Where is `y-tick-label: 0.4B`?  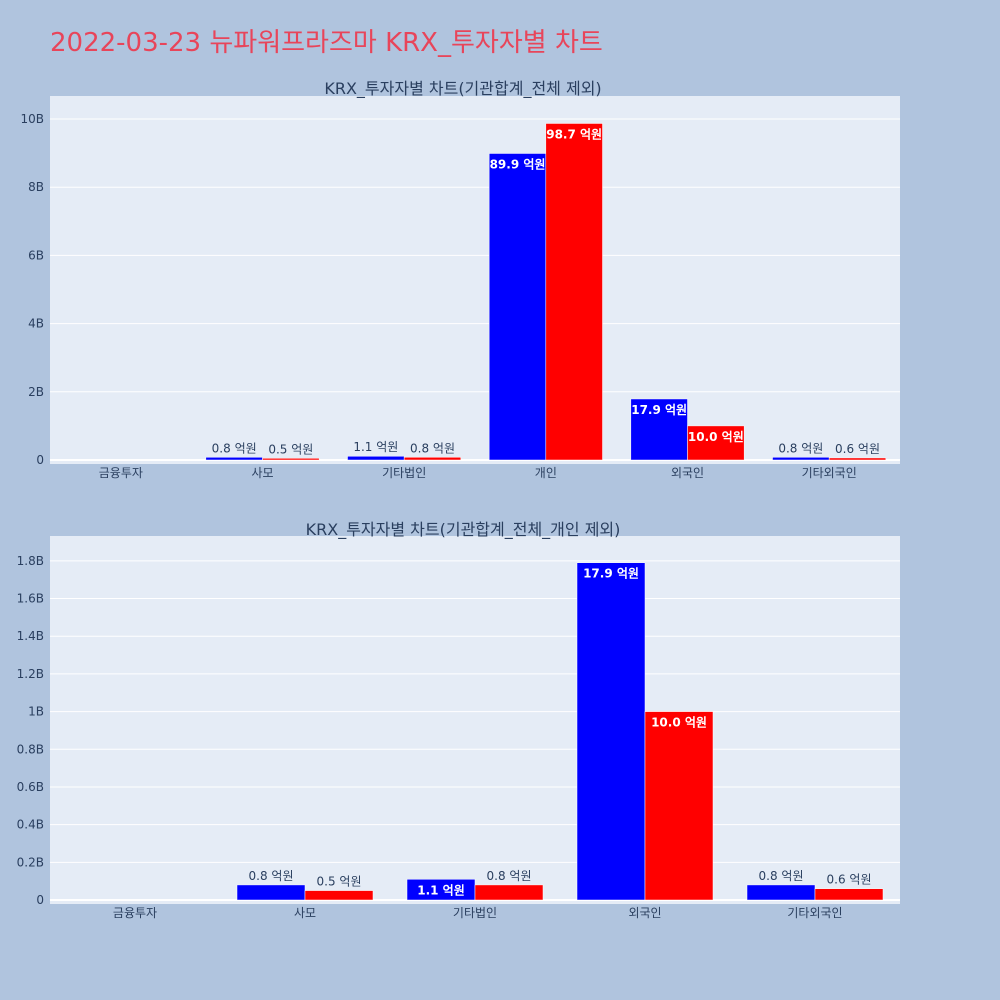 y-tick-label: 0.4B is located at coordinates (30, 825).